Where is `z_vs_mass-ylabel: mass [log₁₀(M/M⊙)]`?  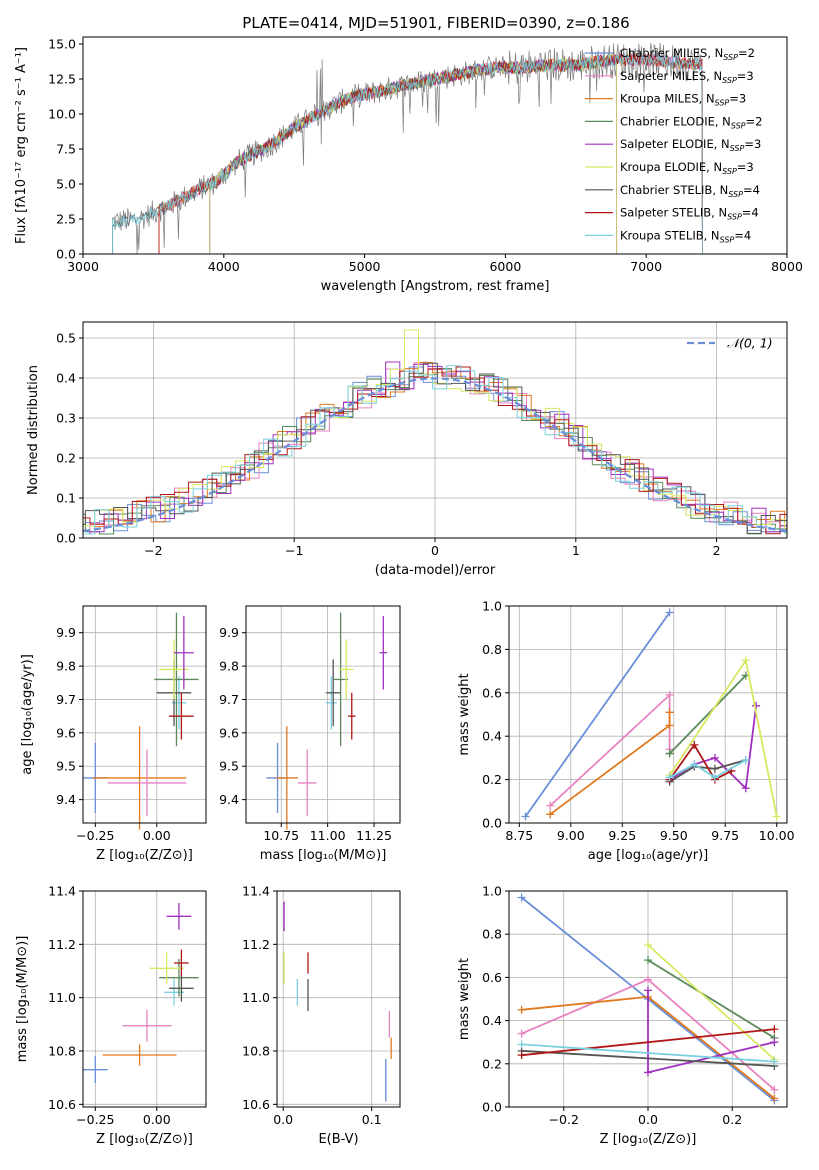
z_vs_mass-ylabel: mass [log₁₀(M/M⊙)] is located at coordinates (22, 999).